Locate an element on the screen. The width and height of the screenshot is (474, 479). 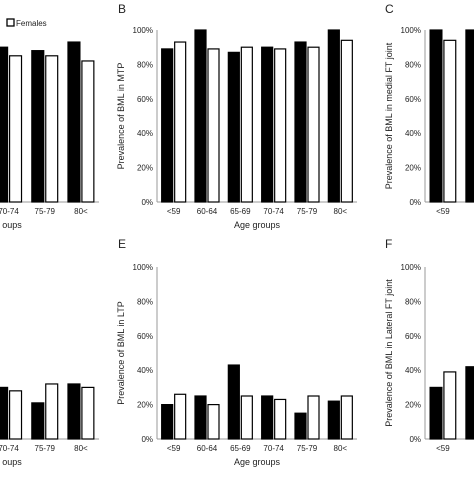
panel-a: 70-74 75-79 80< oups is located at coordinates (49, 135).